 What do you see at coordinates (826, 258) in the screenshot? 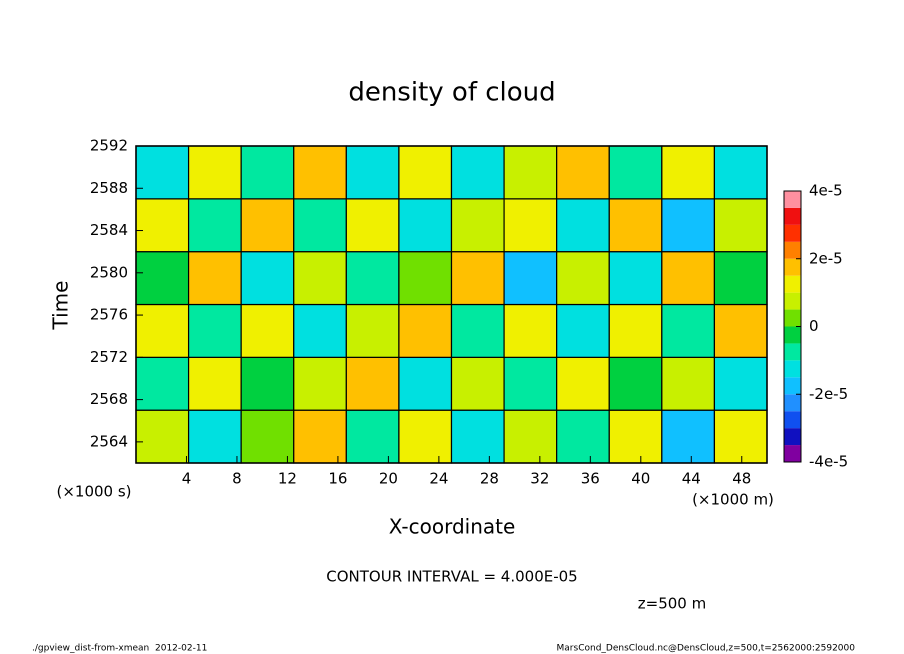
I see `colorbar-tick-label: 2e-5` at bounding box center [826, 258].